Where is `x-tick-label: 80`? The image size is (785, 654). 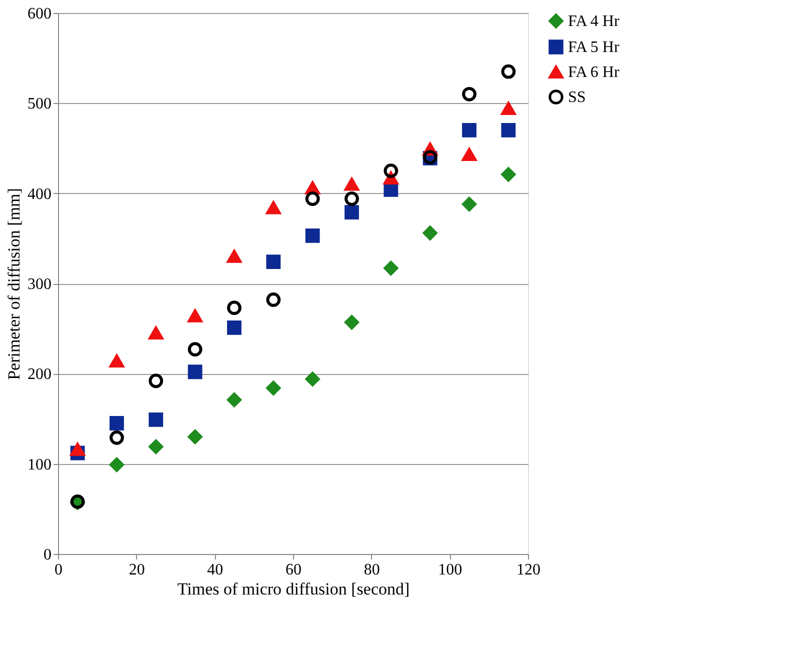 x-tick-label: 80 is located at coordinates (372, 570).